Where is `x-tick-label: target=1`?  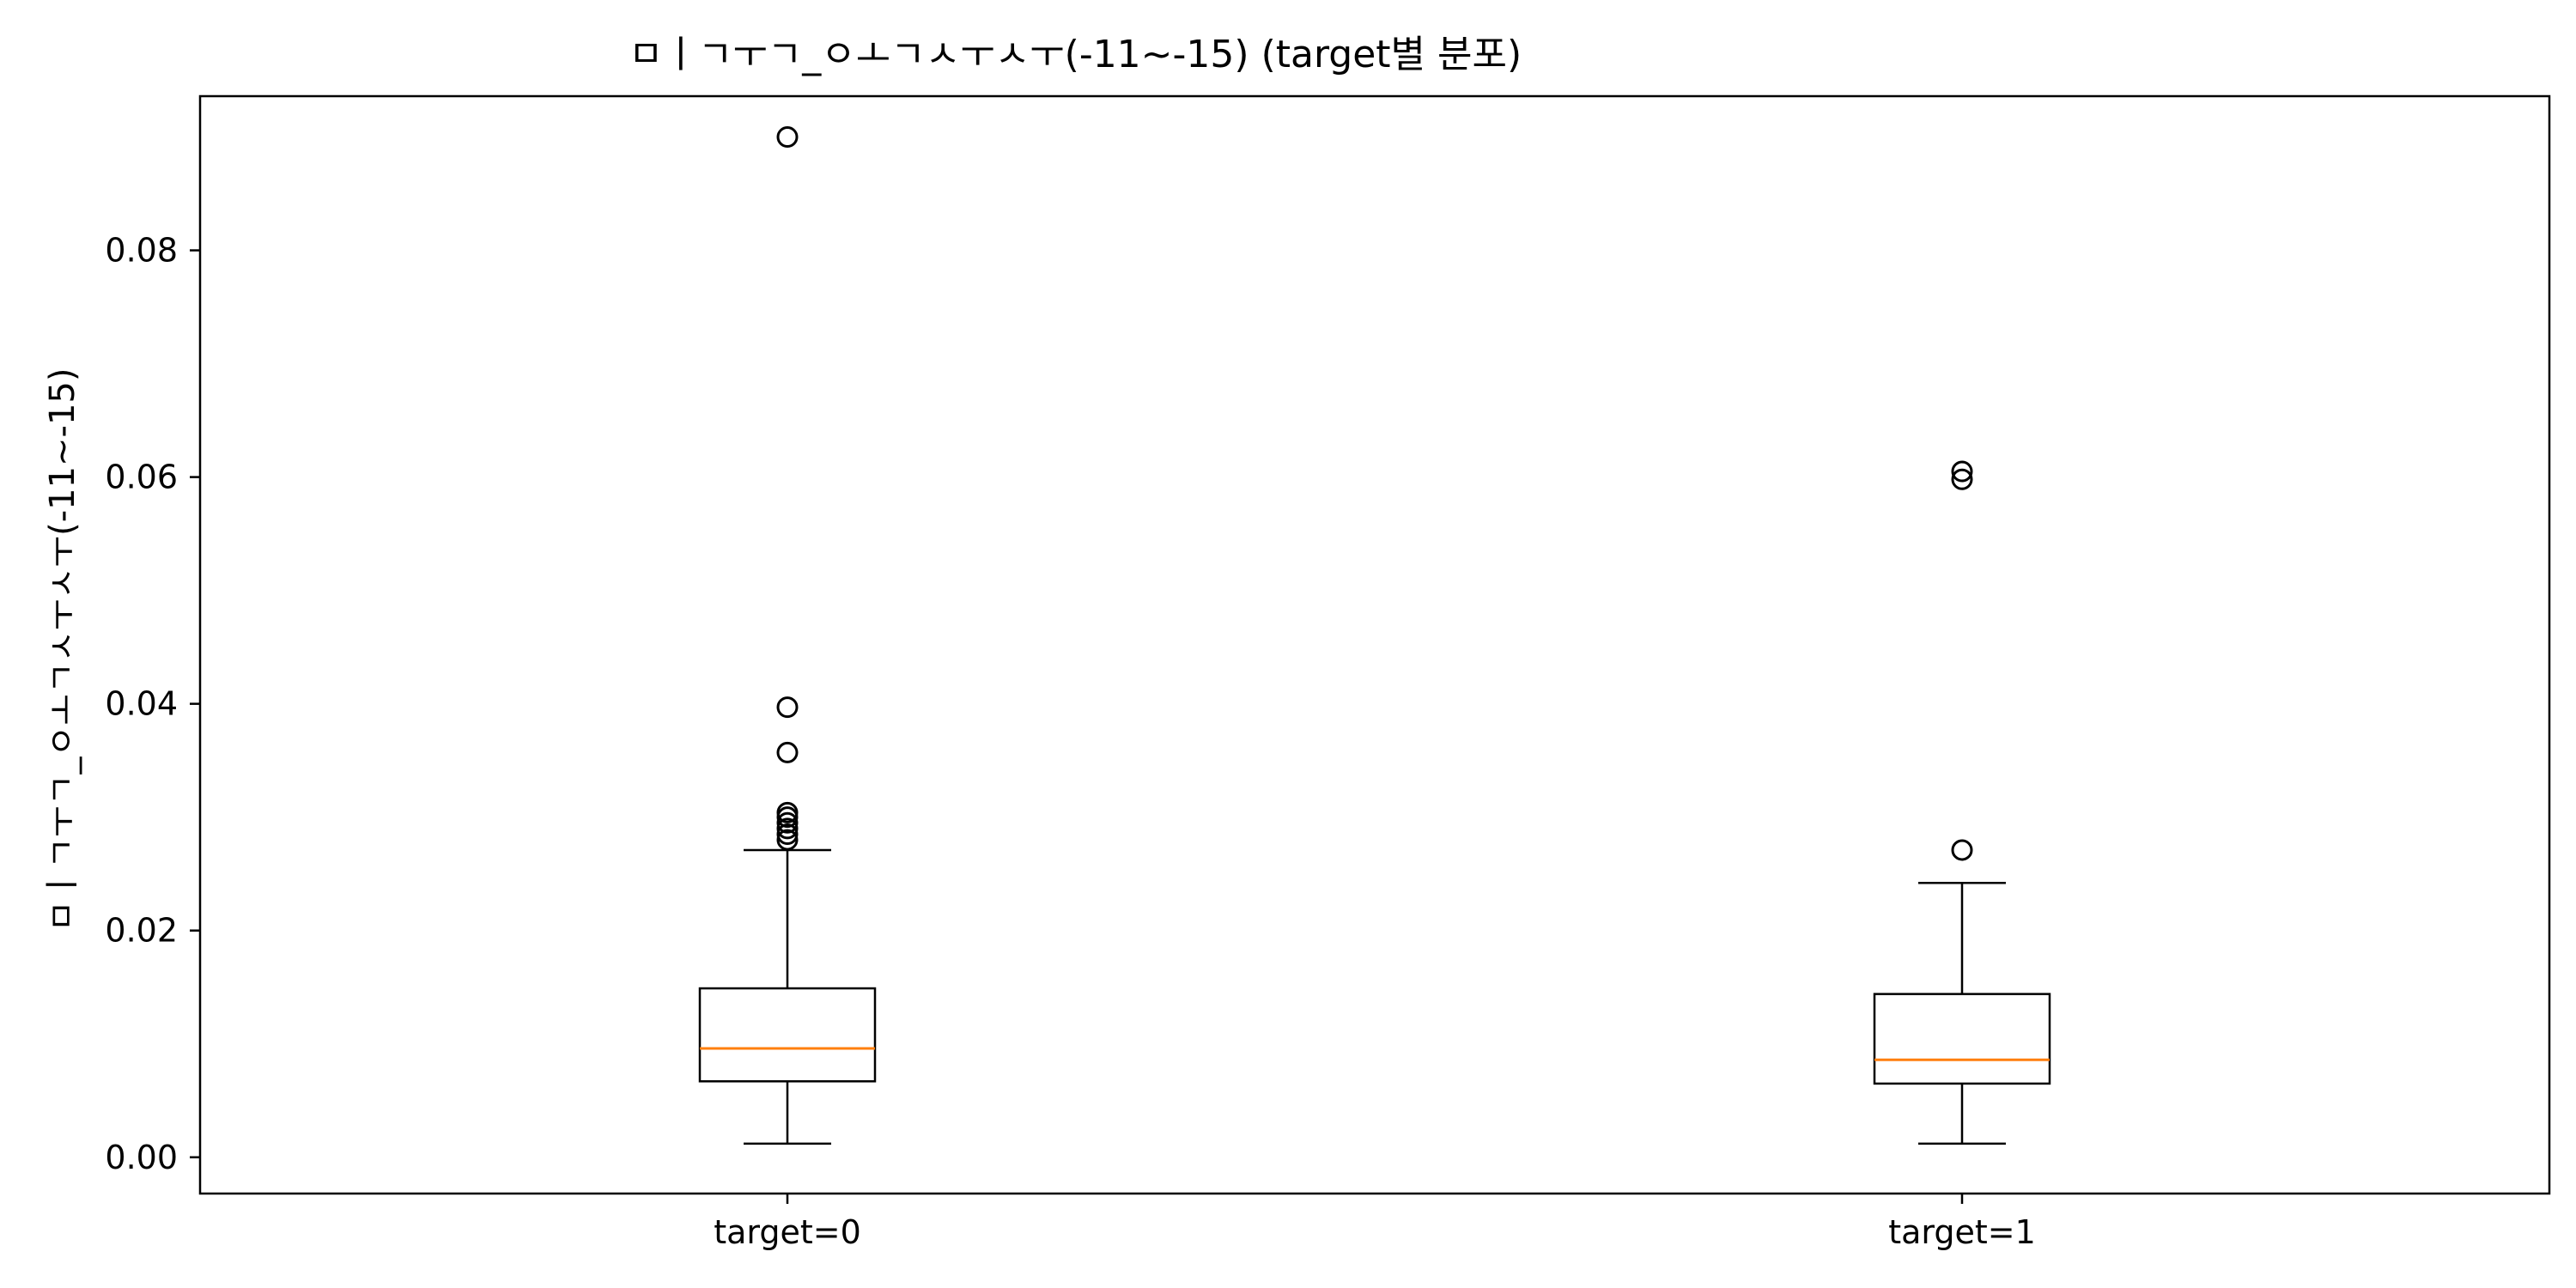
x-tick-label: target=1 is located at coordinates (1962, 1232).